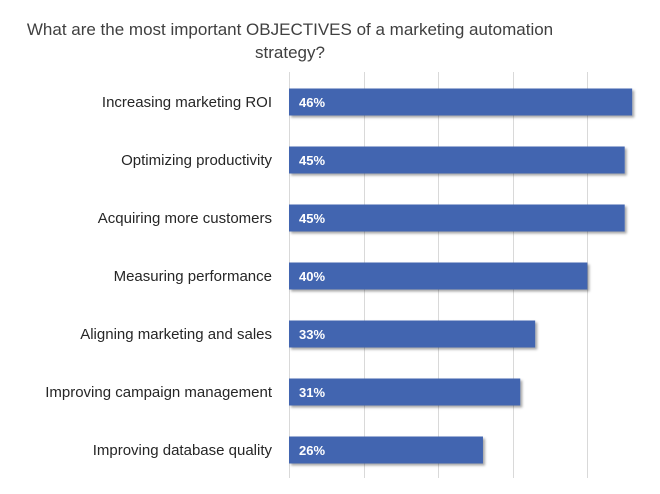 This screenshot has width=660, height=494. What do you see at coordinates (196, 160) in the screenshot?
I see `category-label-2: Optimizing productivity` at bounding box center [196, 160].